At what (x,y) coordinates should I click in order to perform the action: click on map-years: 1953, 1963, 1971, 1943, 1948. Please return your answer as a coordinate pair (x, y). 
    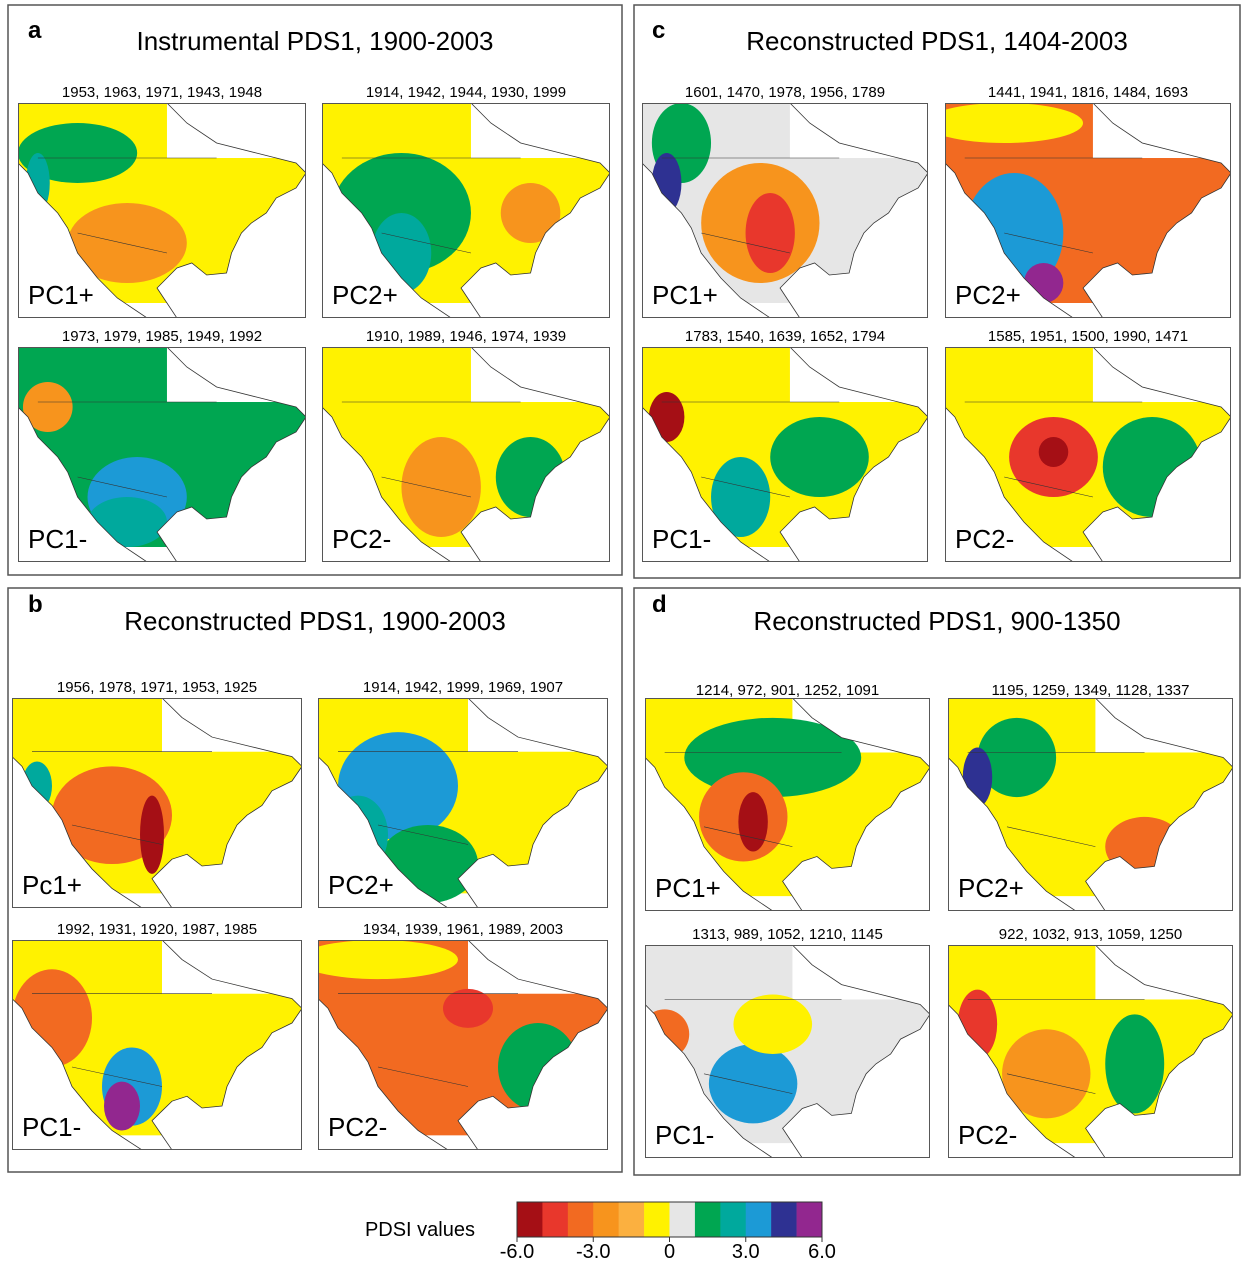
    Looking at the image, I should click on (162, 92).